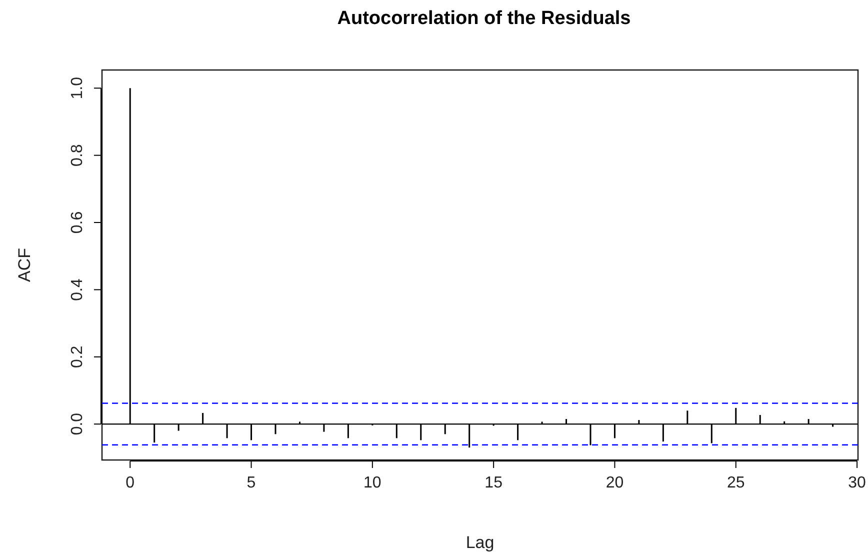 The width and height of the screenshot is (868, 556). What do you see at coordinates (480, 542) in the screenshot?
I see `x-axis-title: Lag` at bounding box center [480, 542].